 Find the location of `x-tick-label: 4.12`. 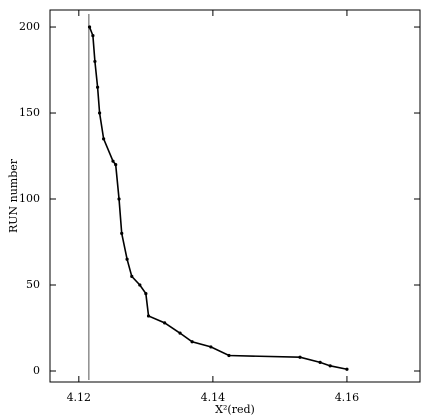

x-tick-label: 4.12 is located at coordinates (79, 397).